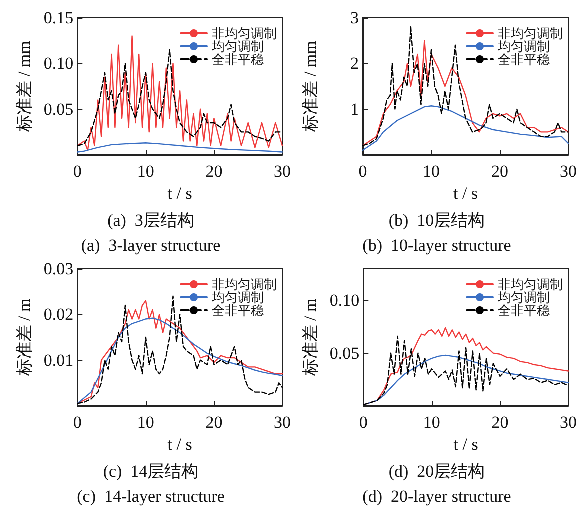 The height and width of the screenshot is (518, 588). Describe the element at coordinates (59, 269) in the screenshot. I see `y-tick-label: 0.03` at that location.